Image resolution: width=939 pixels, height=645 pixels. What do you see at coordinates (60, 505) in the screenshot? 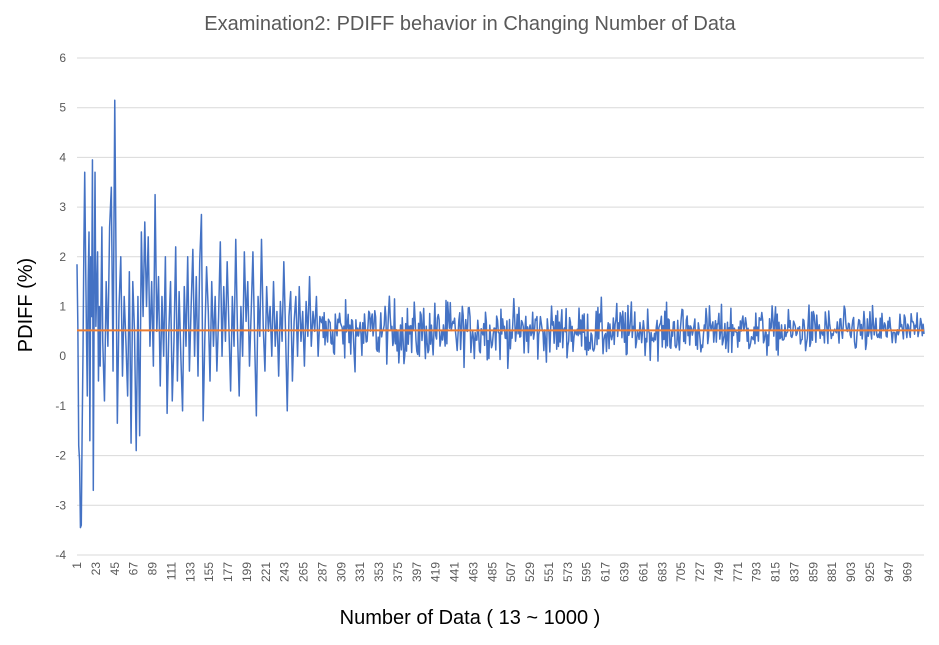
I see `y-tick-label: -3` at bounding box center [60, 505].